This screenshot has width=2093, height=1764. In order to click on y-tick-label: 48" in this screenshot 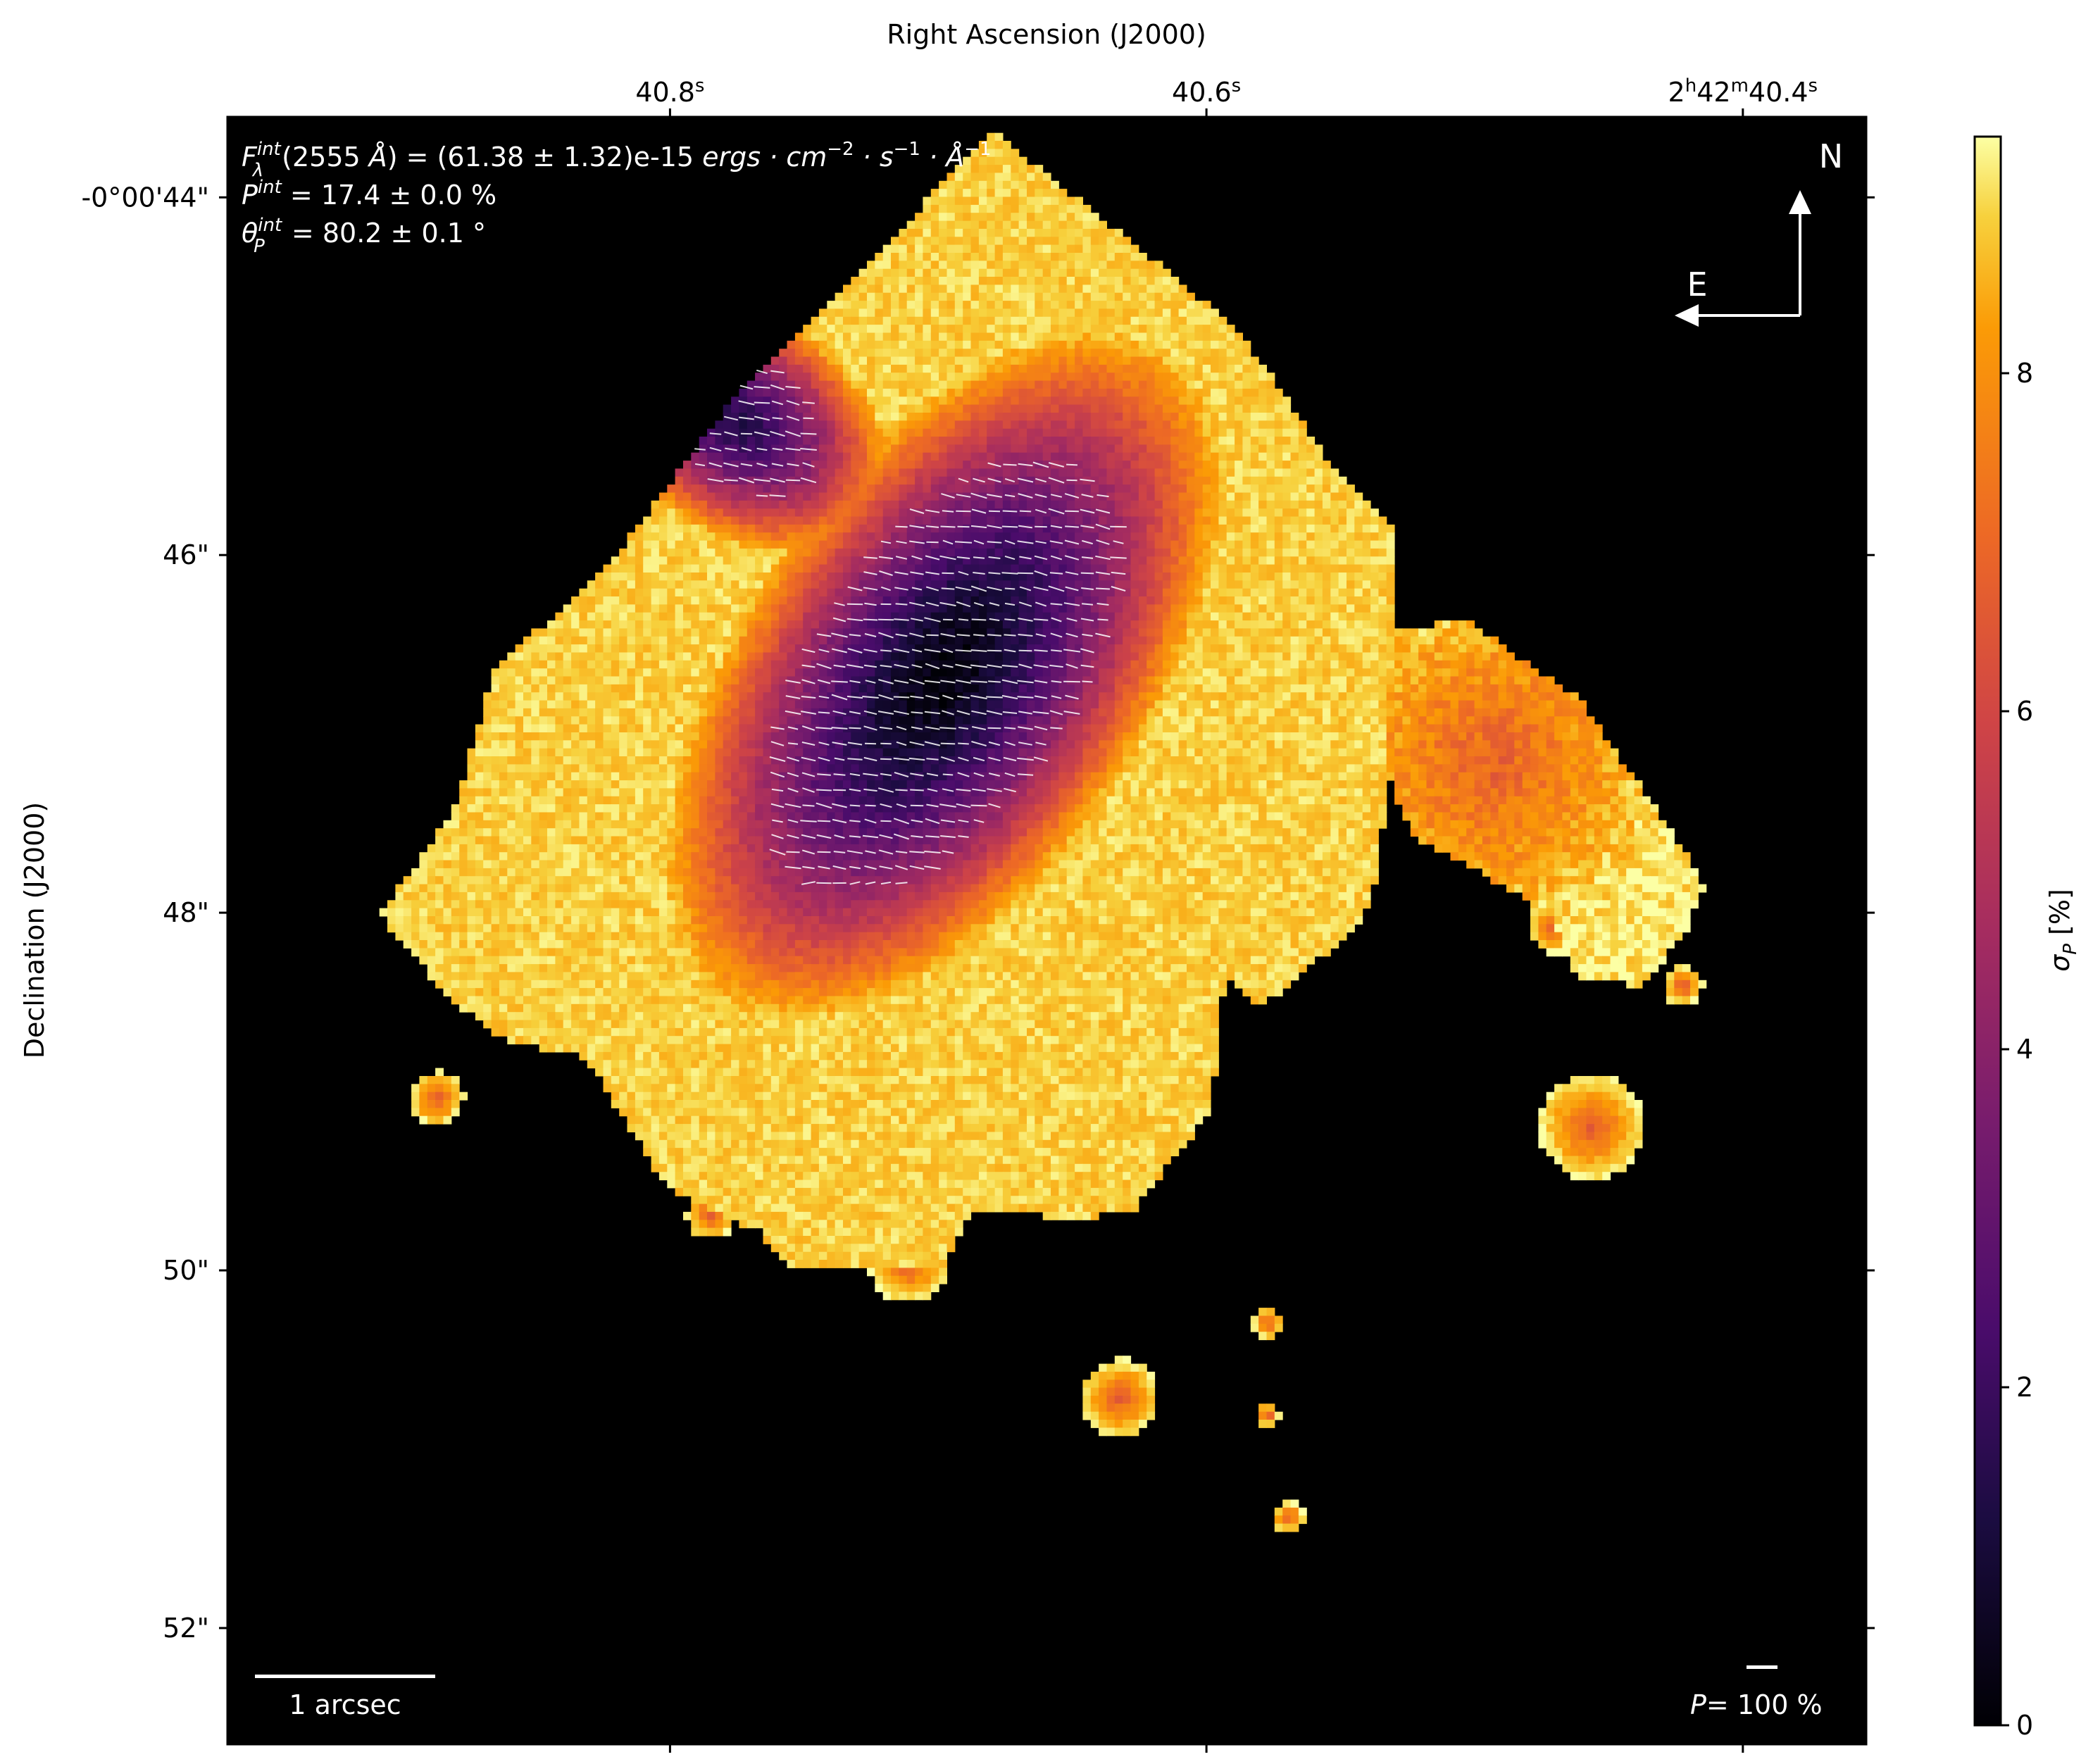, I will do `click(186, 912)`.